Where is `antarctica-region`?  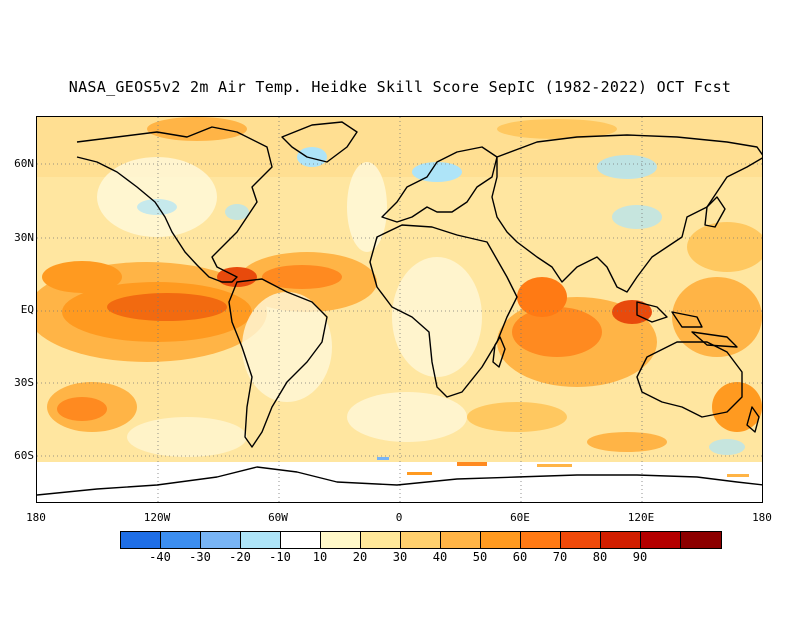
antarctica-region is located at coordinates (399, 482).